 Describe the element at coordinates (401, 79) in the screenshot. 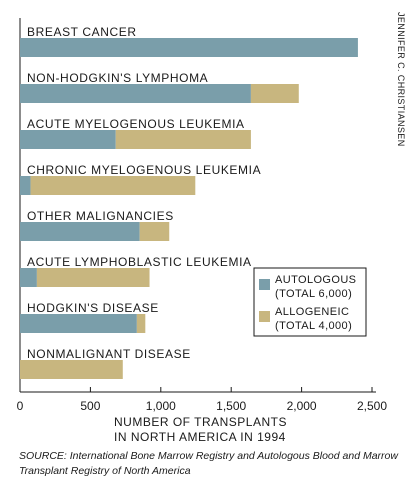

I see `photo-credit: JENNIFER C. CHRISTIANSEN` at that location.